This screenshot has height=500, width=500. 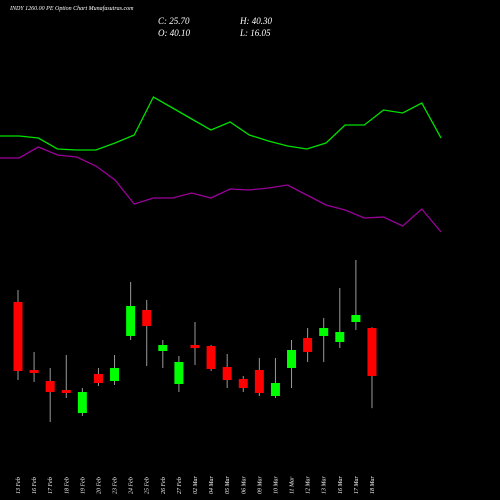 What do you see at coordinates (260, 485) in the screenshot?
I see `x-tick-label: 09 Mar` at bounding box center [260, 485].